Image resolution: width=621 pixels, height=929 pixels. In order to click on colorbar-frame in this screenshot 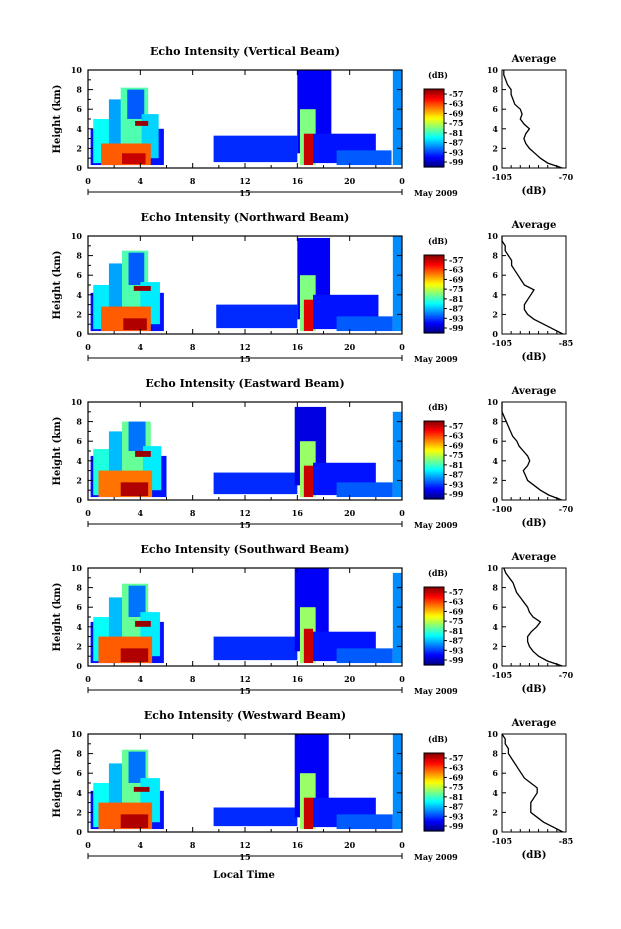, I will do `click(434, 460)`.